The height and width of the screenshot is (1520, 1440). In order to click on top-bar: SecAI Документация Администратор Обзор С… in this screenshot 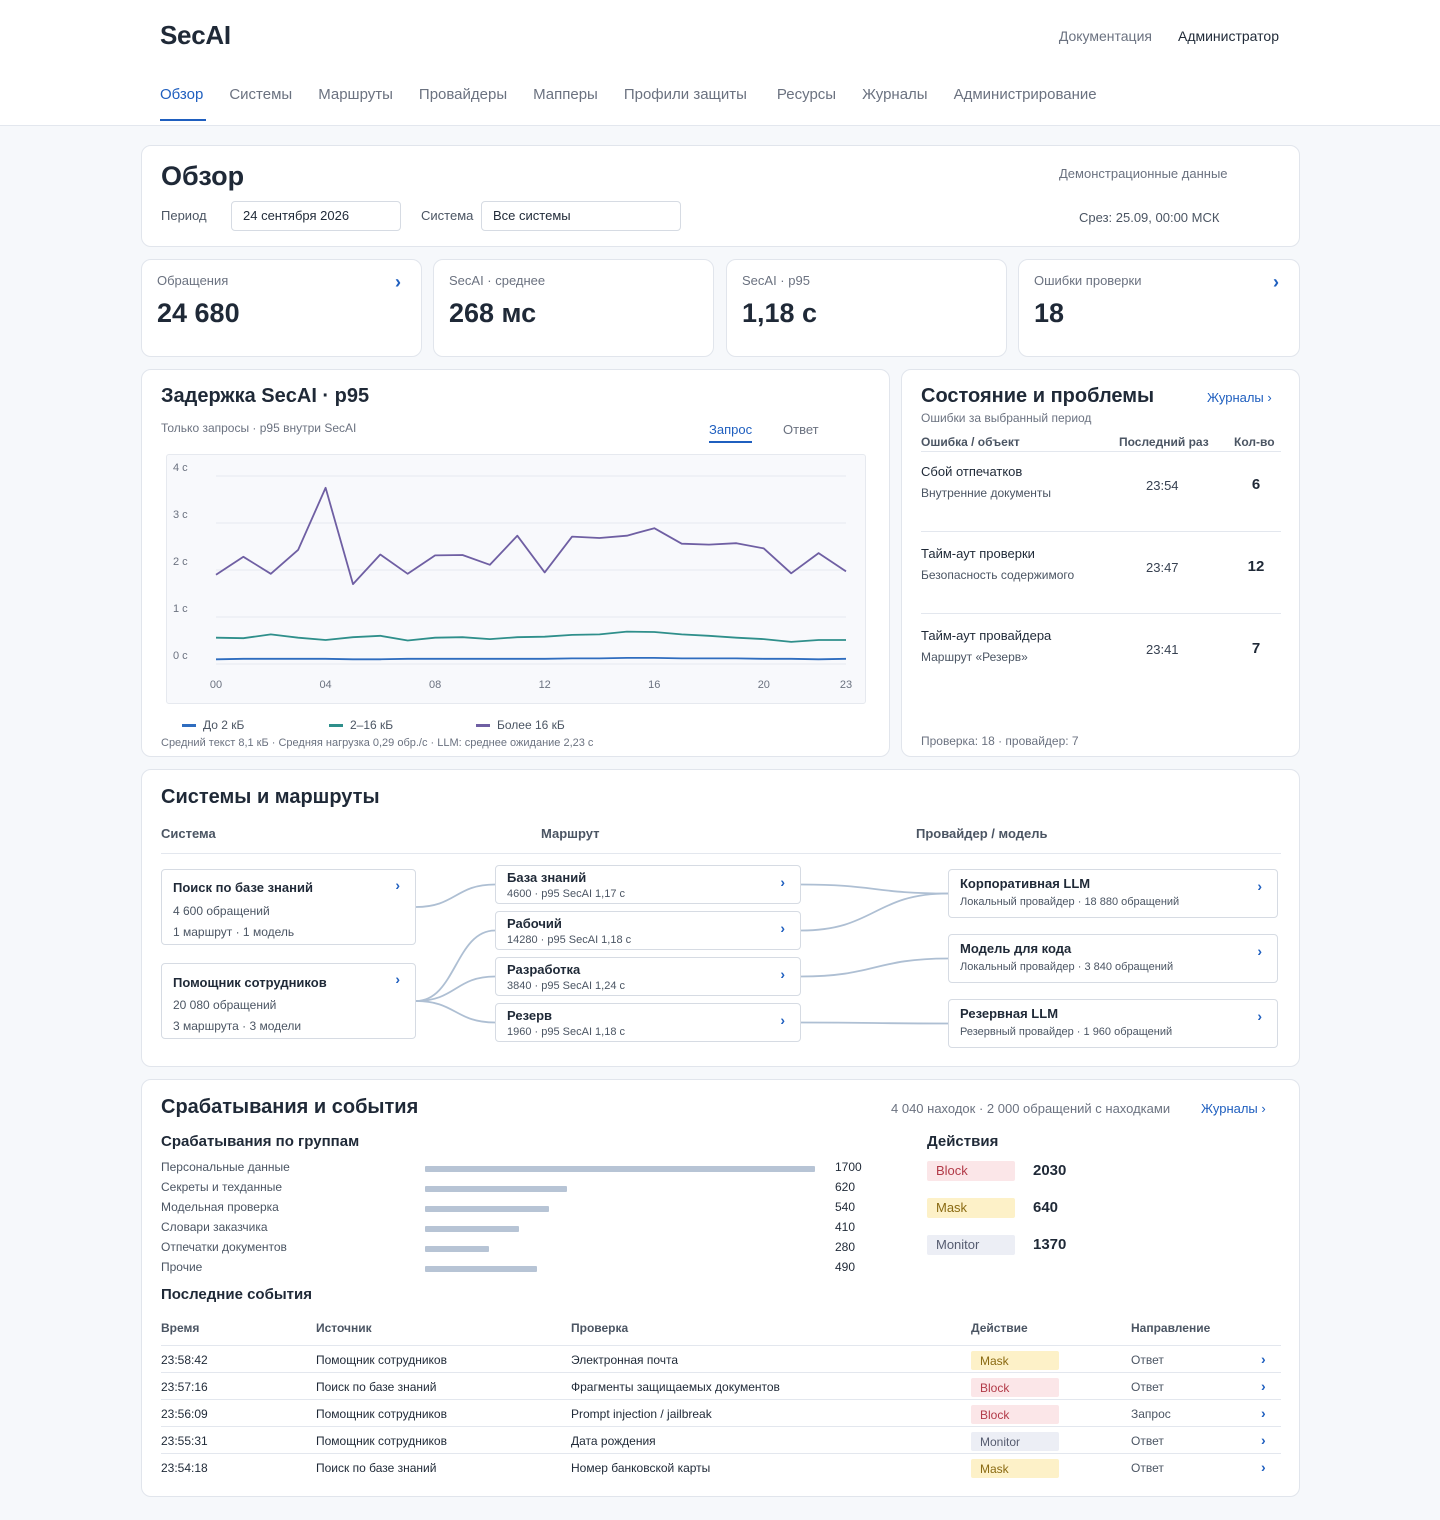, I will do `click(720, 63)`.